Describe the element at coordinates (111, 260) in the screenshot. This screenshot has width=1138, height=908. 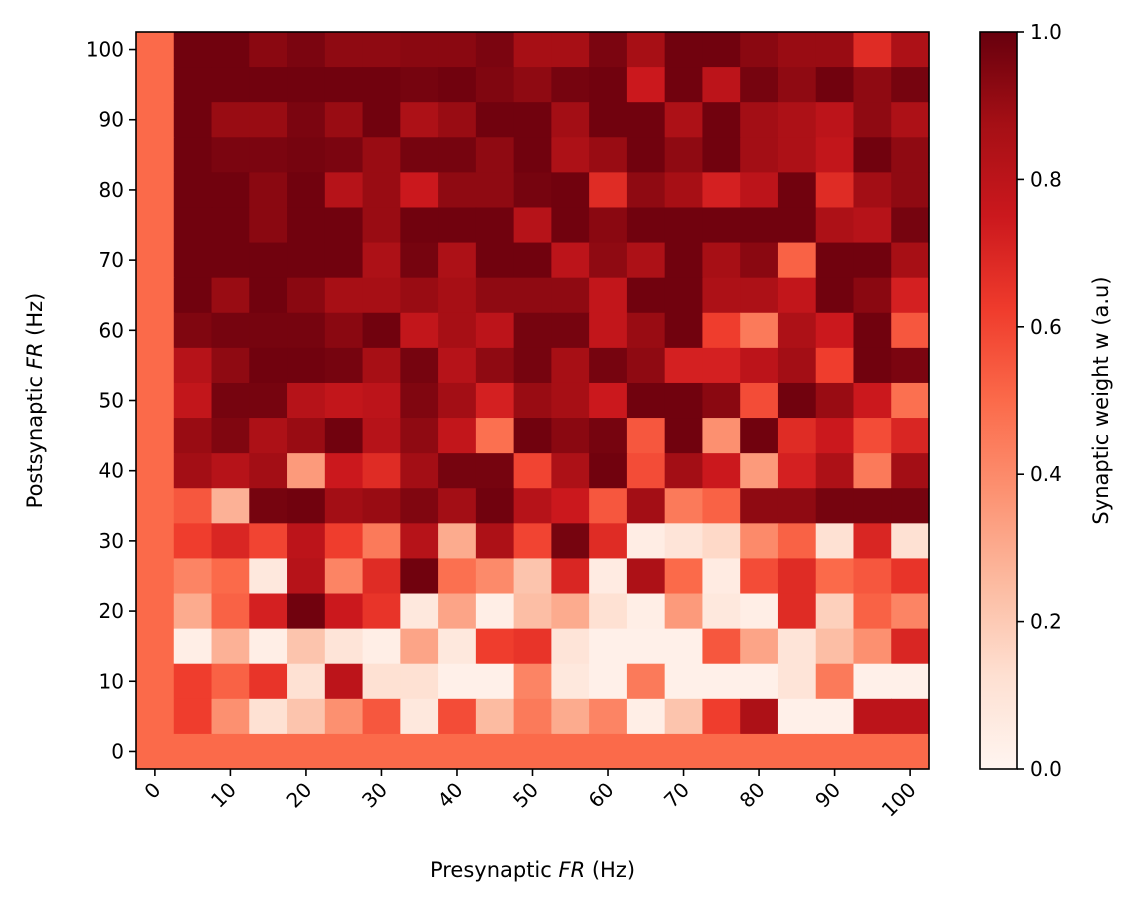
I see `y-tick-label: 70` at that location.